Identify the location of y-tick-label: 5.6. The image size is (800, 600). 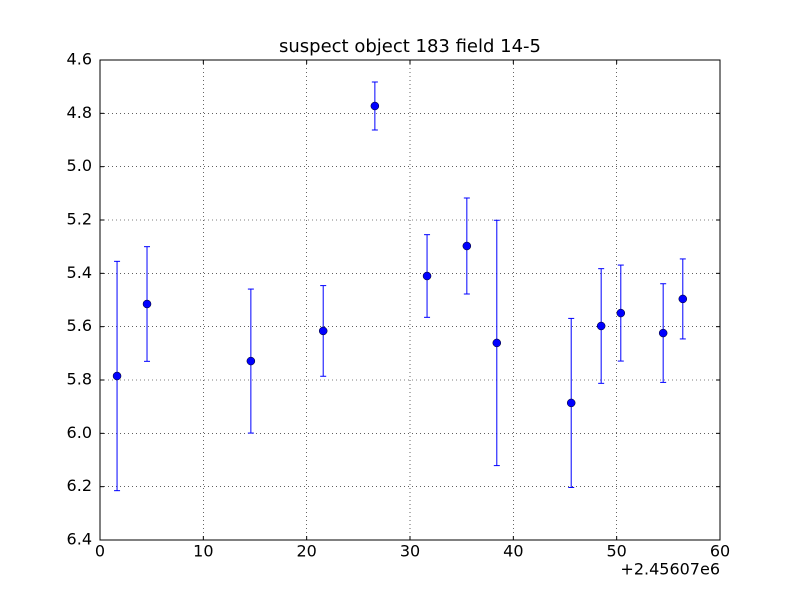
(79, 325).